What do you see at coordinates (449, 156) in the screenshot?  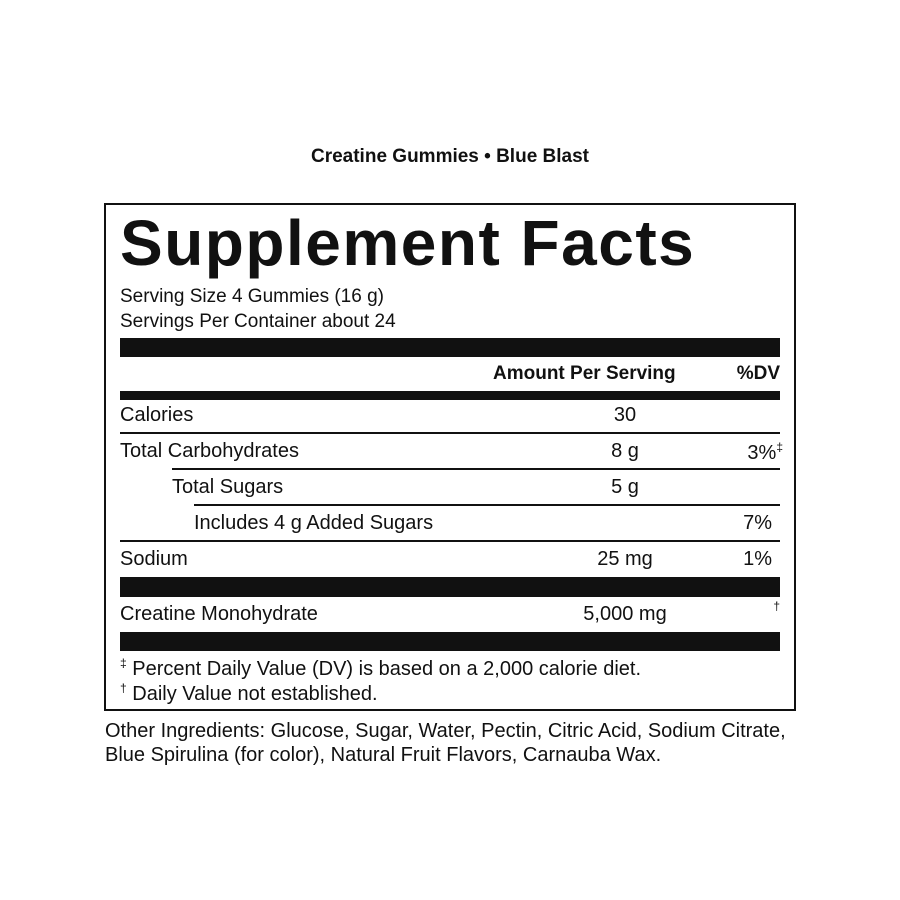 I see `product-header: Creatine Gummies • Blue Blast` at bounding box center [449, 156].